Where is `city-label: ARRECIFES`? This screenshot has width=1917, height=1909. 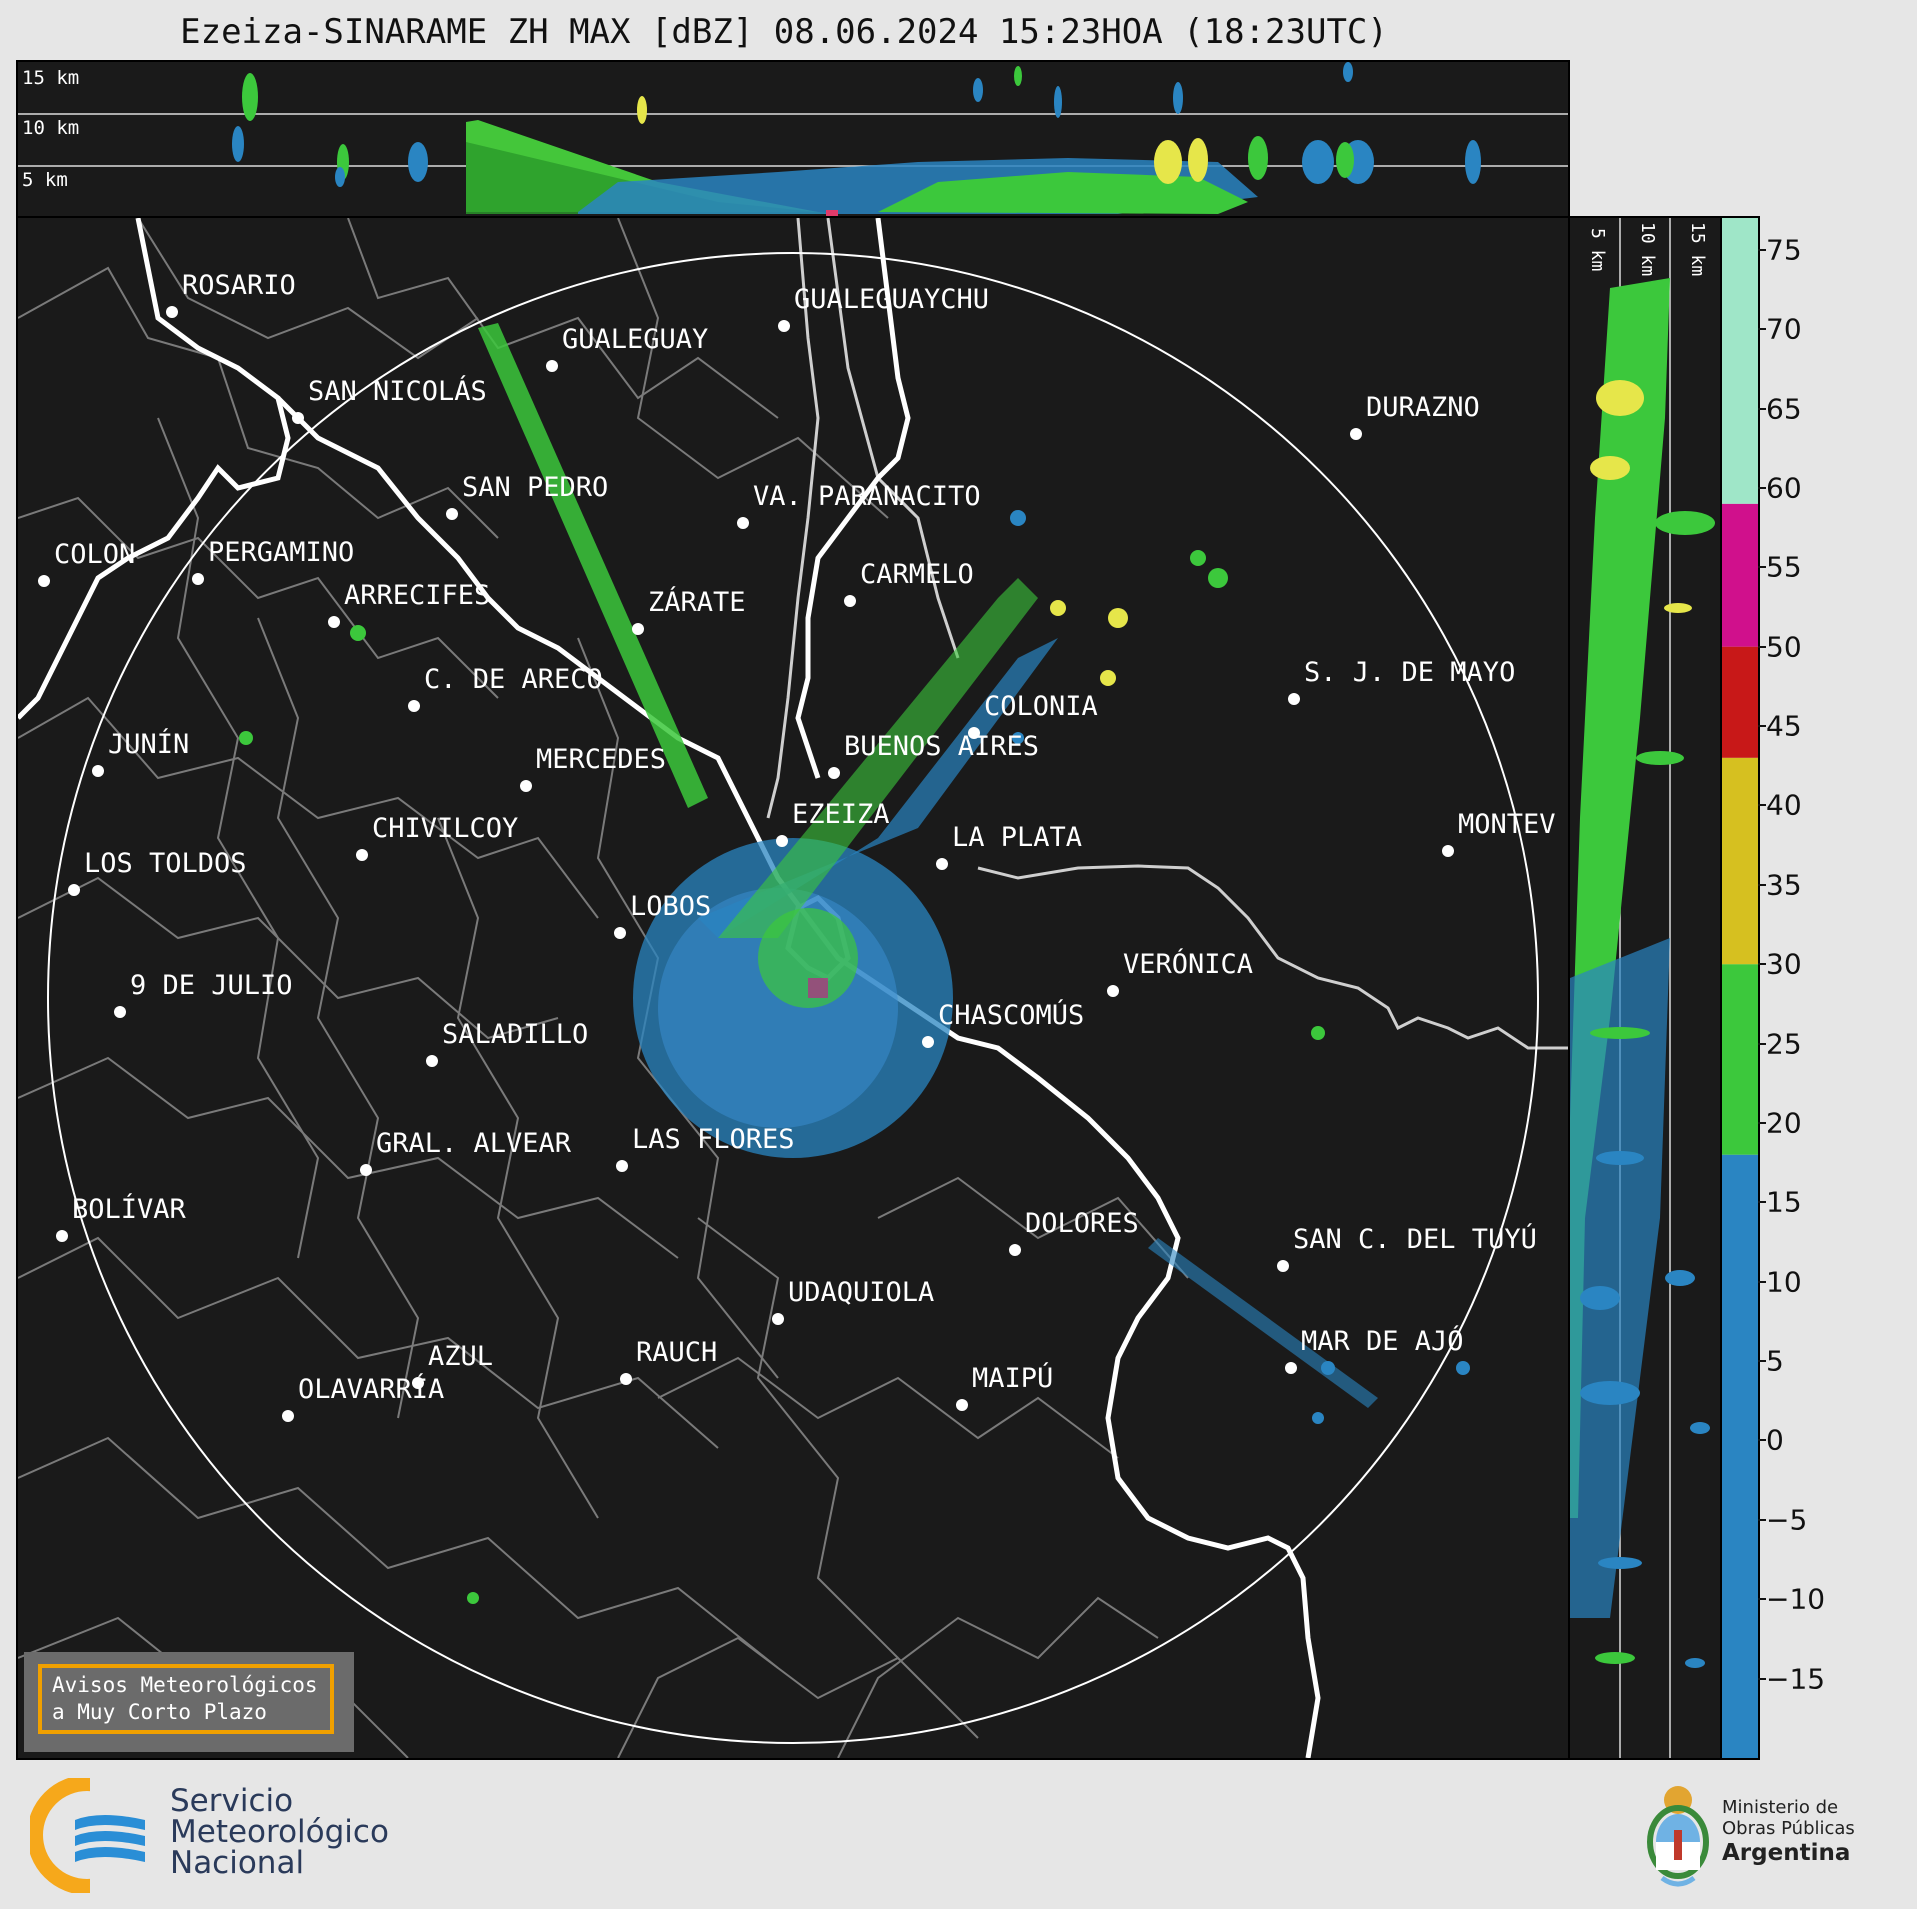
city-label: ARRECIFES is located at coordinates (417, 595).